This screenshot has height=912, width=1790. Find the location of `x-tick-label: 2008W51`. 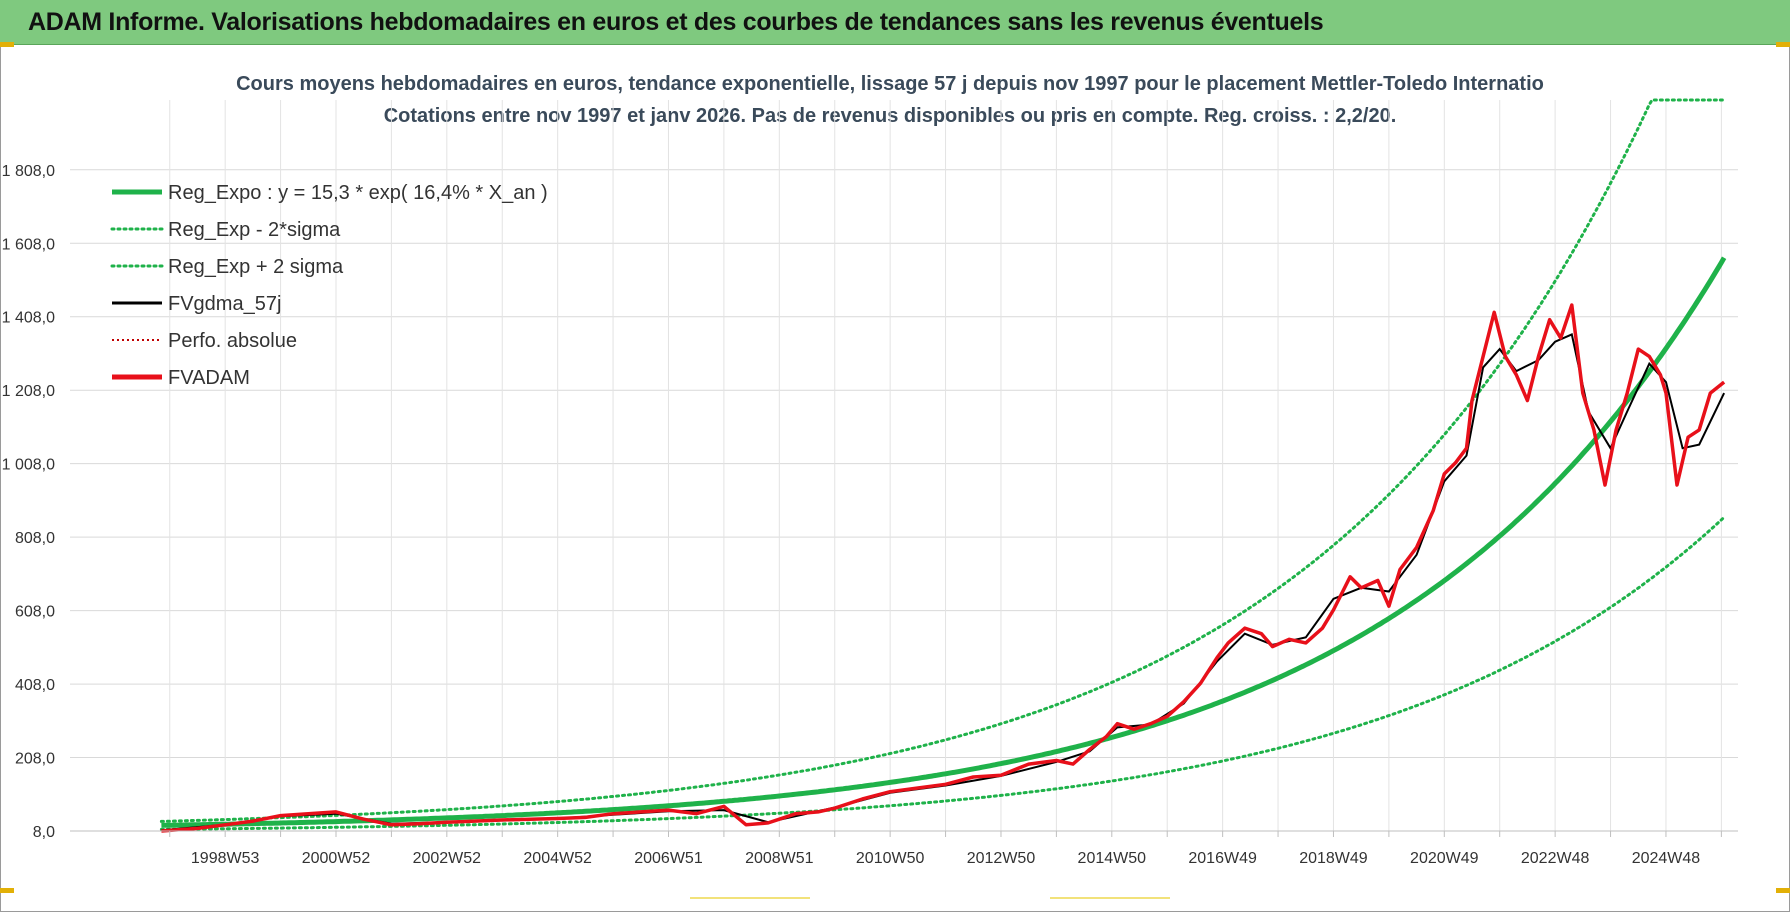

x-tick-label: 2008W51 is located at coordinates (779, 858).